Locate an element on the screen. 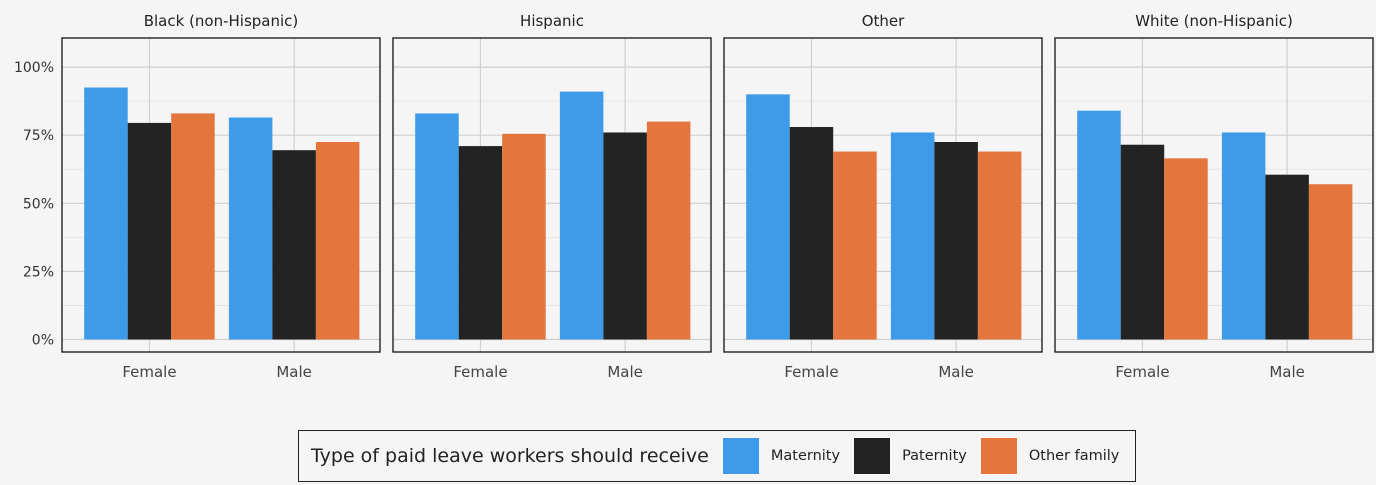  y-tick-label: 100% is located at coordinates (34, 68).